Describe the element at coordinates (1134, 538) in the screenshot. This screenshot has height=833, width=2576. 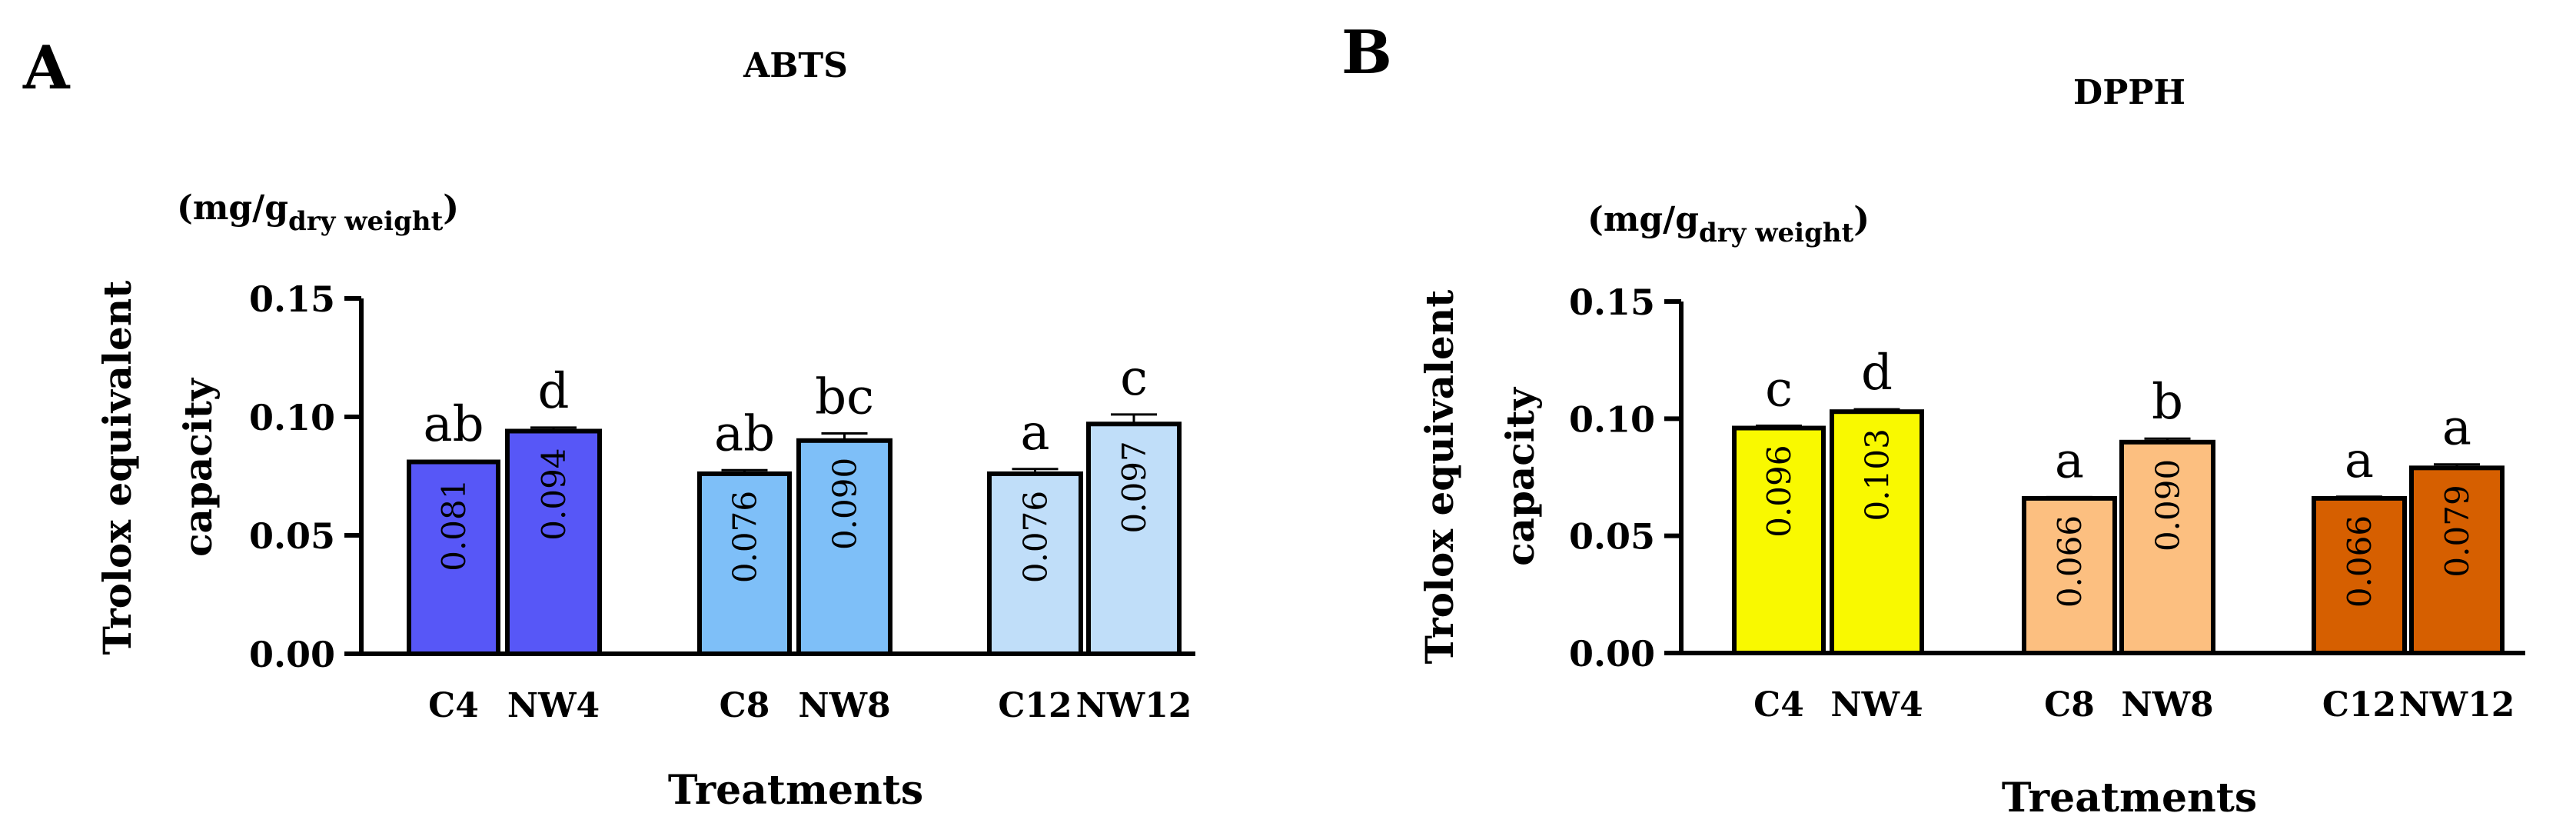
I see `panel-a-bar-nw12` at that location.